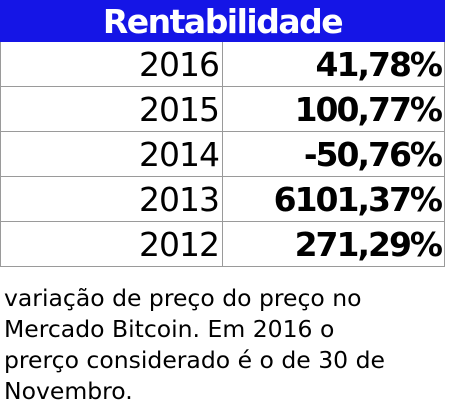 Image resolution: width=450 pixels, height=413 pixels. What do you see at coordinates (333, 199) in the screenshot?
I see `return-cell: 6101,37%` at bounding box center [333, 199].